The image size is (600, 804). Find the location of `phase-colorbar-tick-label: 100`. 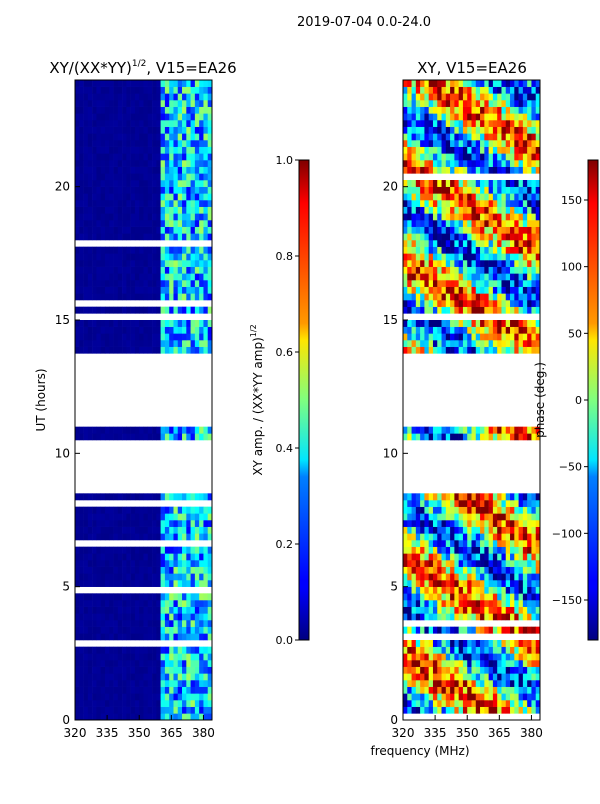

phase-colorbar-tick-label: 100 is located at coordinates (571, 267).